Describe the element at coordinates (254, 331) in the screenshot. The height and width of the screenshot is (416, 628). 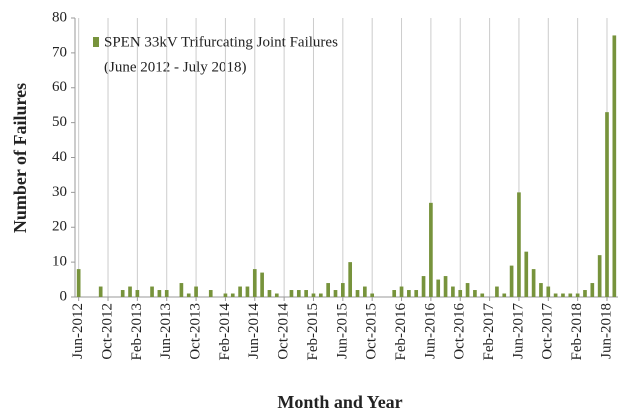
I see `x-tick-label: Jun-2014` at that location.